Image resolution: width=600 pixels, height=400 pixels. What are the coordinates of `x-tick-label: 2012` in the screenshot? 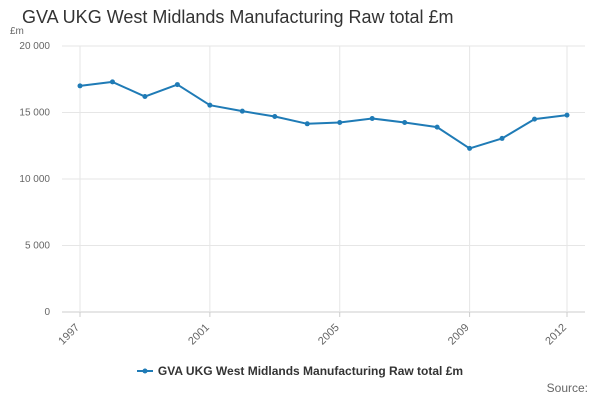 It's located at (556, 335).